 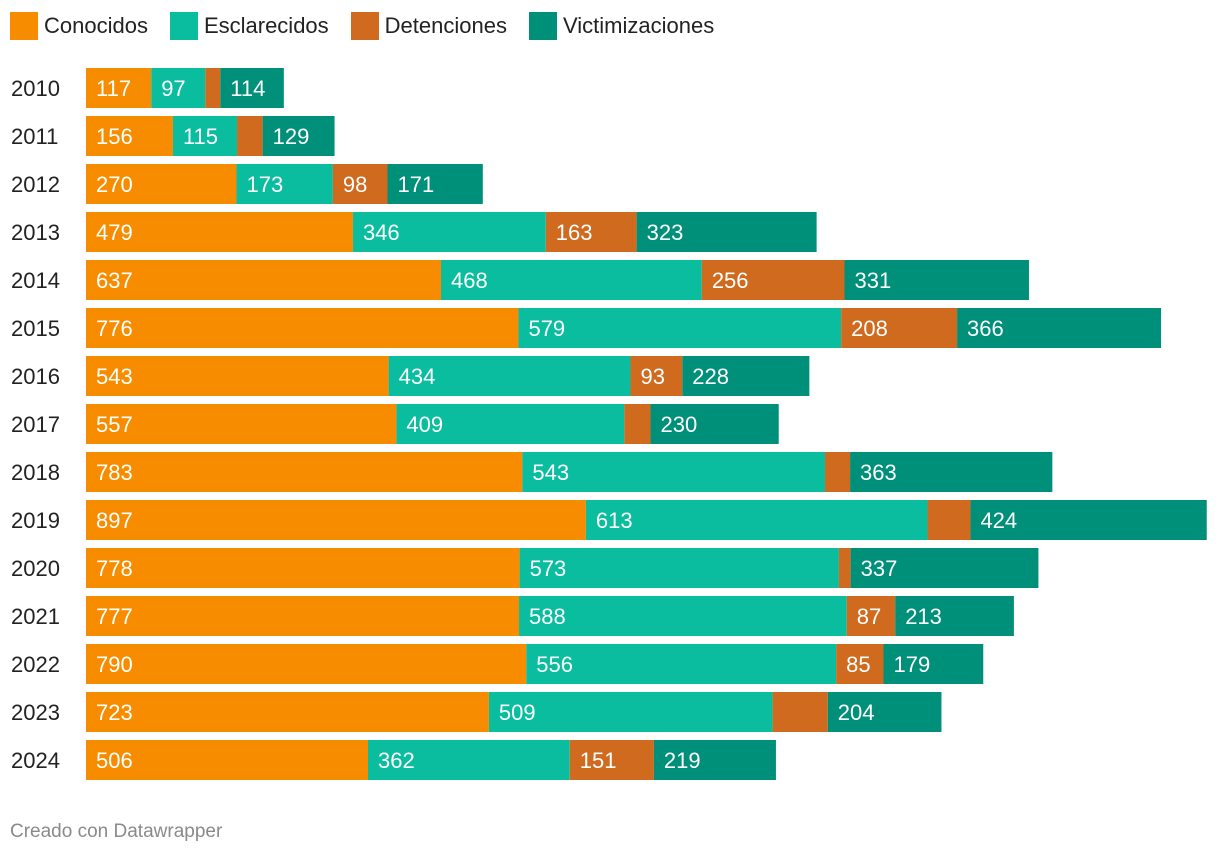 I want to click on bar-victimizaciones-2013, so click(x=726, y=232).